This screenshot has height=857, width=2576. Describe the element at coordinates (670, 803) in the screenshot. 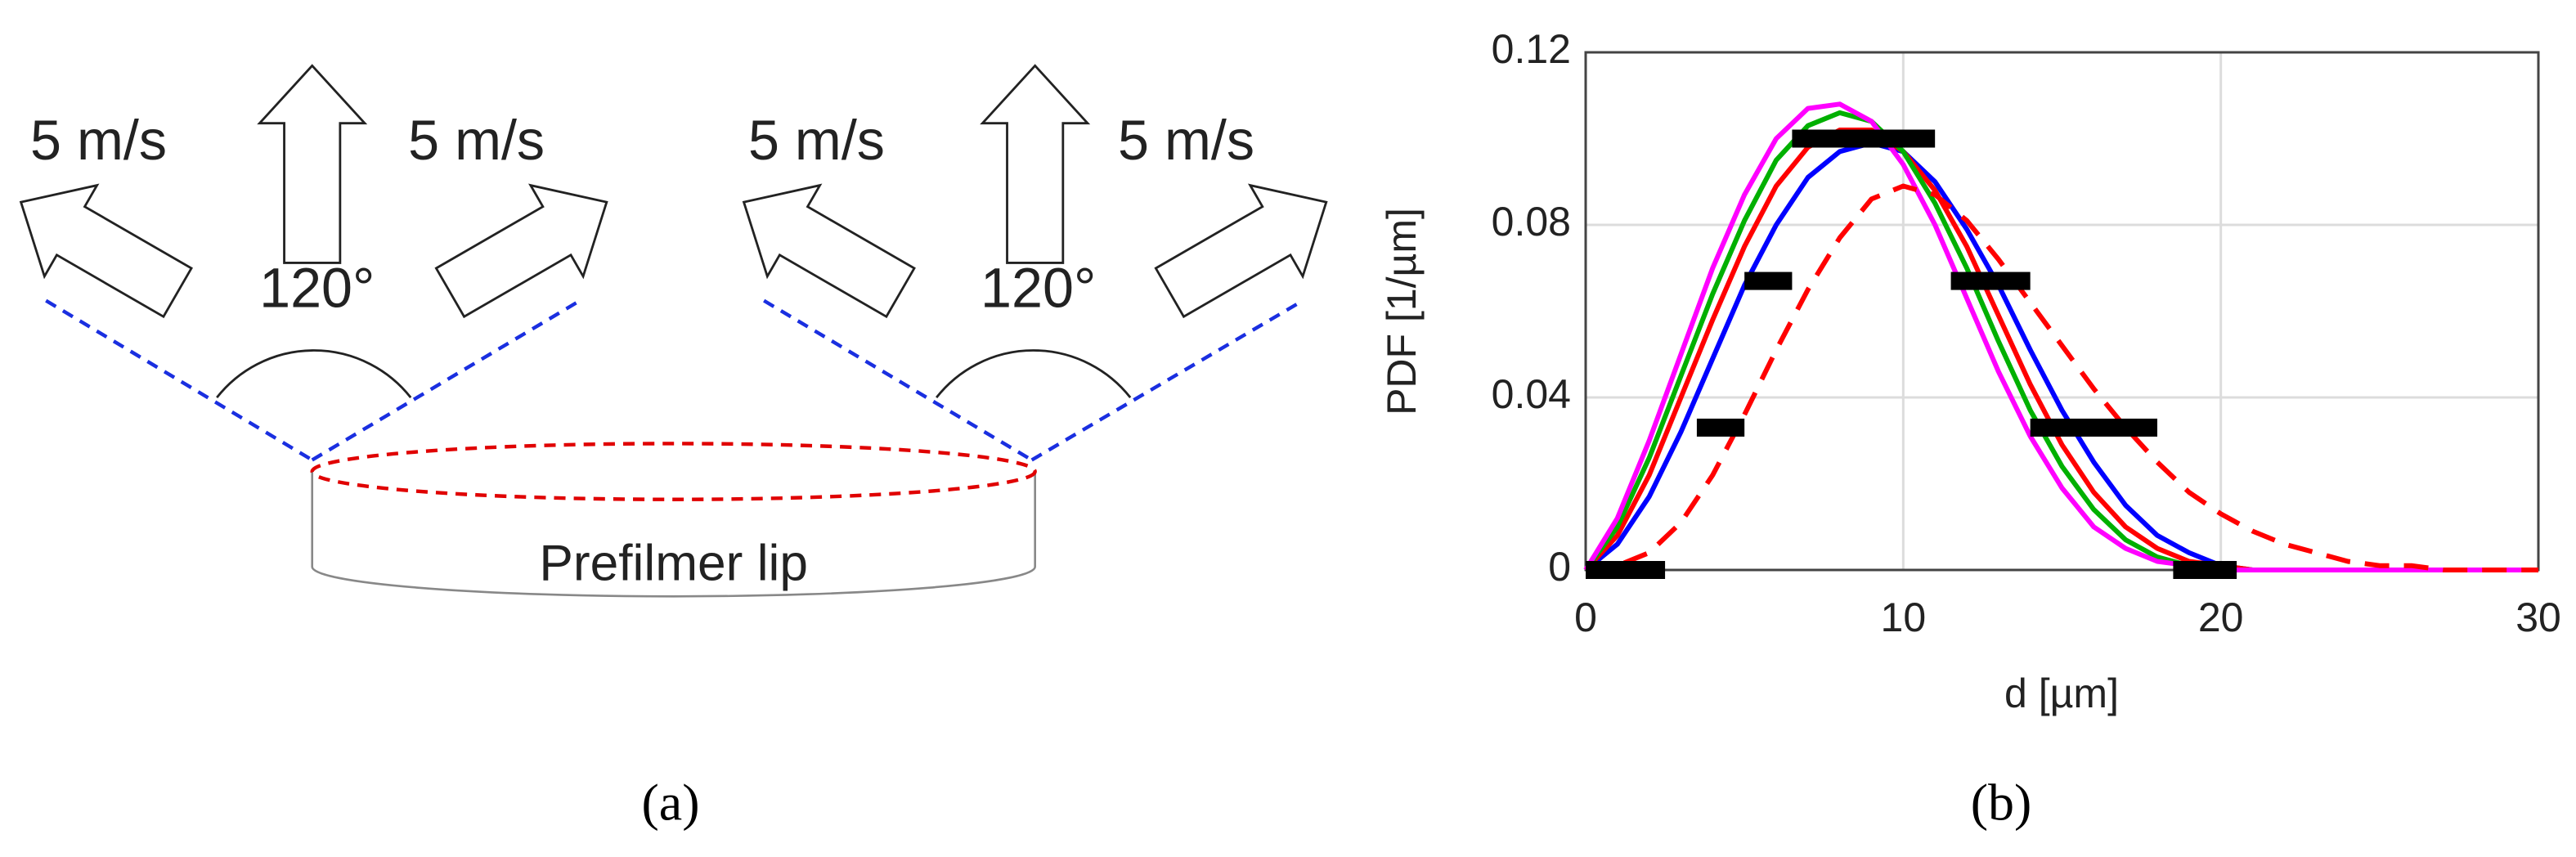

I see `caption: (a)` at that location.